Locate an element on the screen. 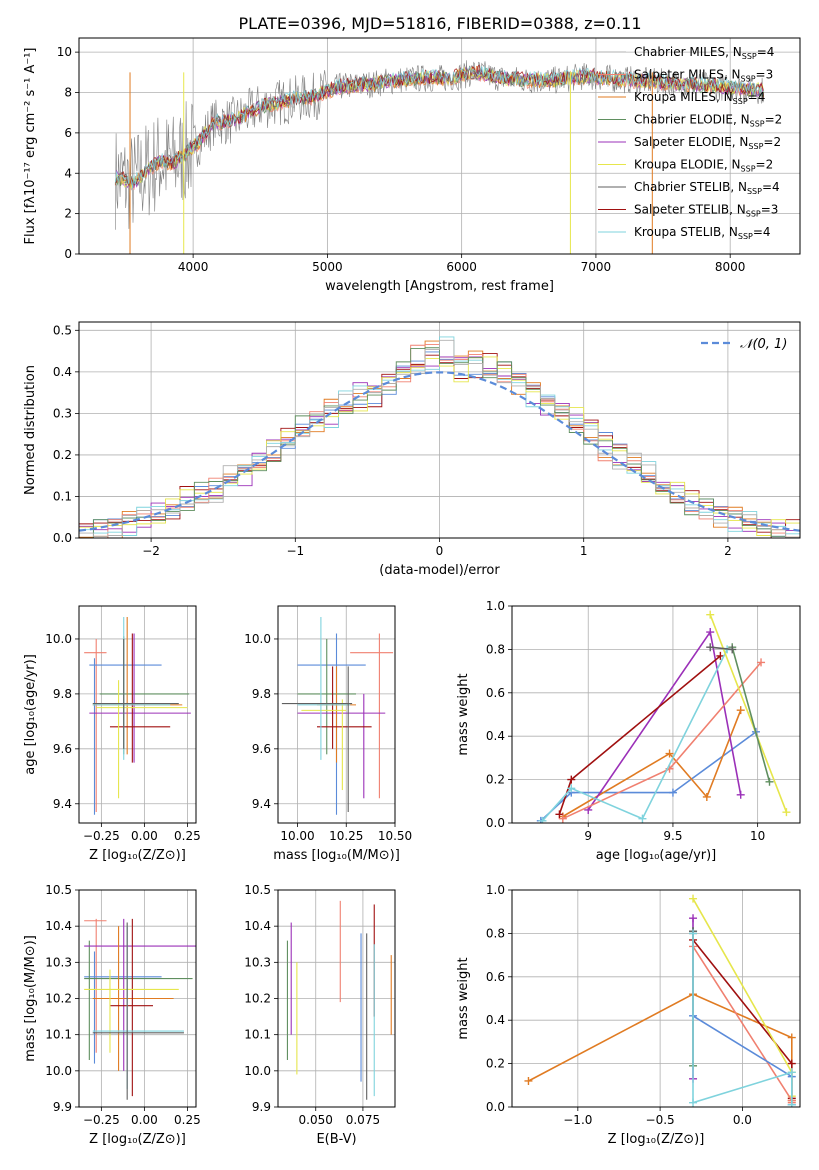 The width and height of the screenshot is (819, 1170). xtick-label: −1.0 is located at coordinates (577, 1120).